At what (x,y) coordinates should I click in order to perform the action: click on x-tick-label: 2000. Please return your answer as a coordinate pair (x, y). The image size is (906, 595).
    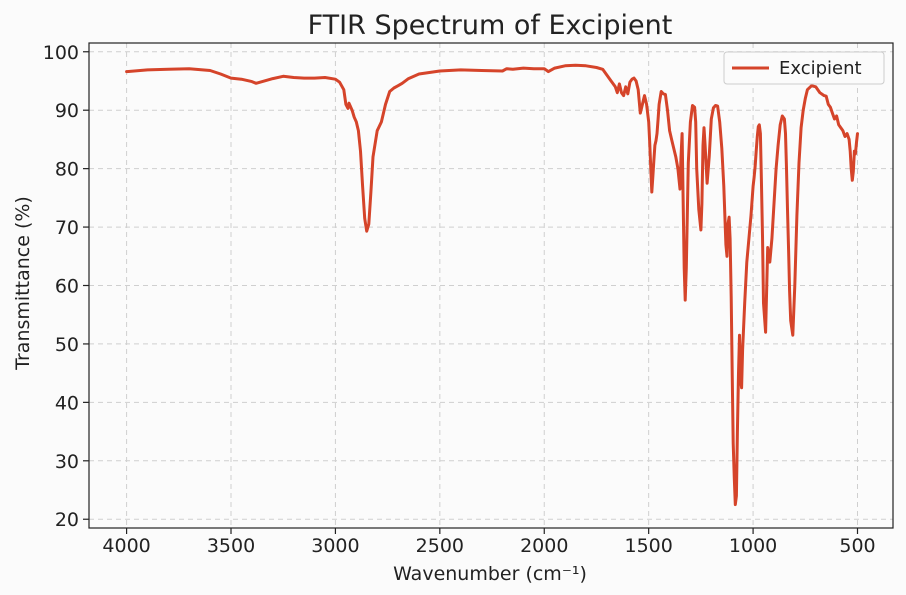
    Looking at the image, I should click on (544, 546).